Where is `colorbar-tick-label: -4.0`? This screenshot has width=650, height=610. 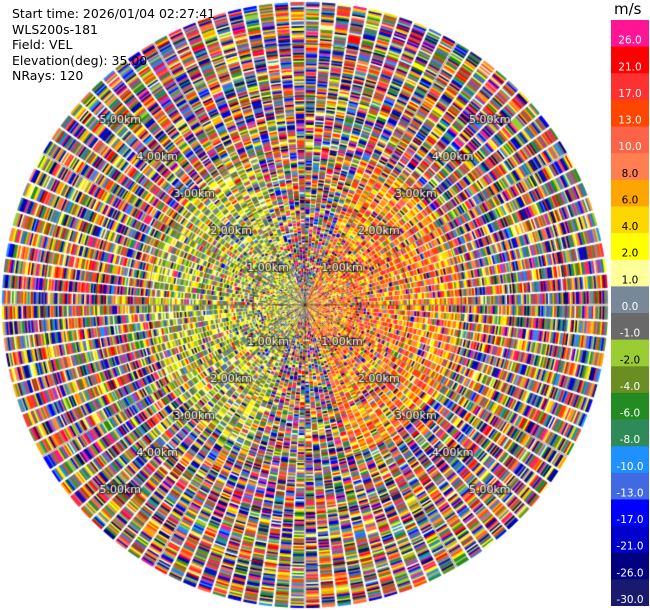
colorbar-tick-label: -4.0 is located at coordinates (630, 387).